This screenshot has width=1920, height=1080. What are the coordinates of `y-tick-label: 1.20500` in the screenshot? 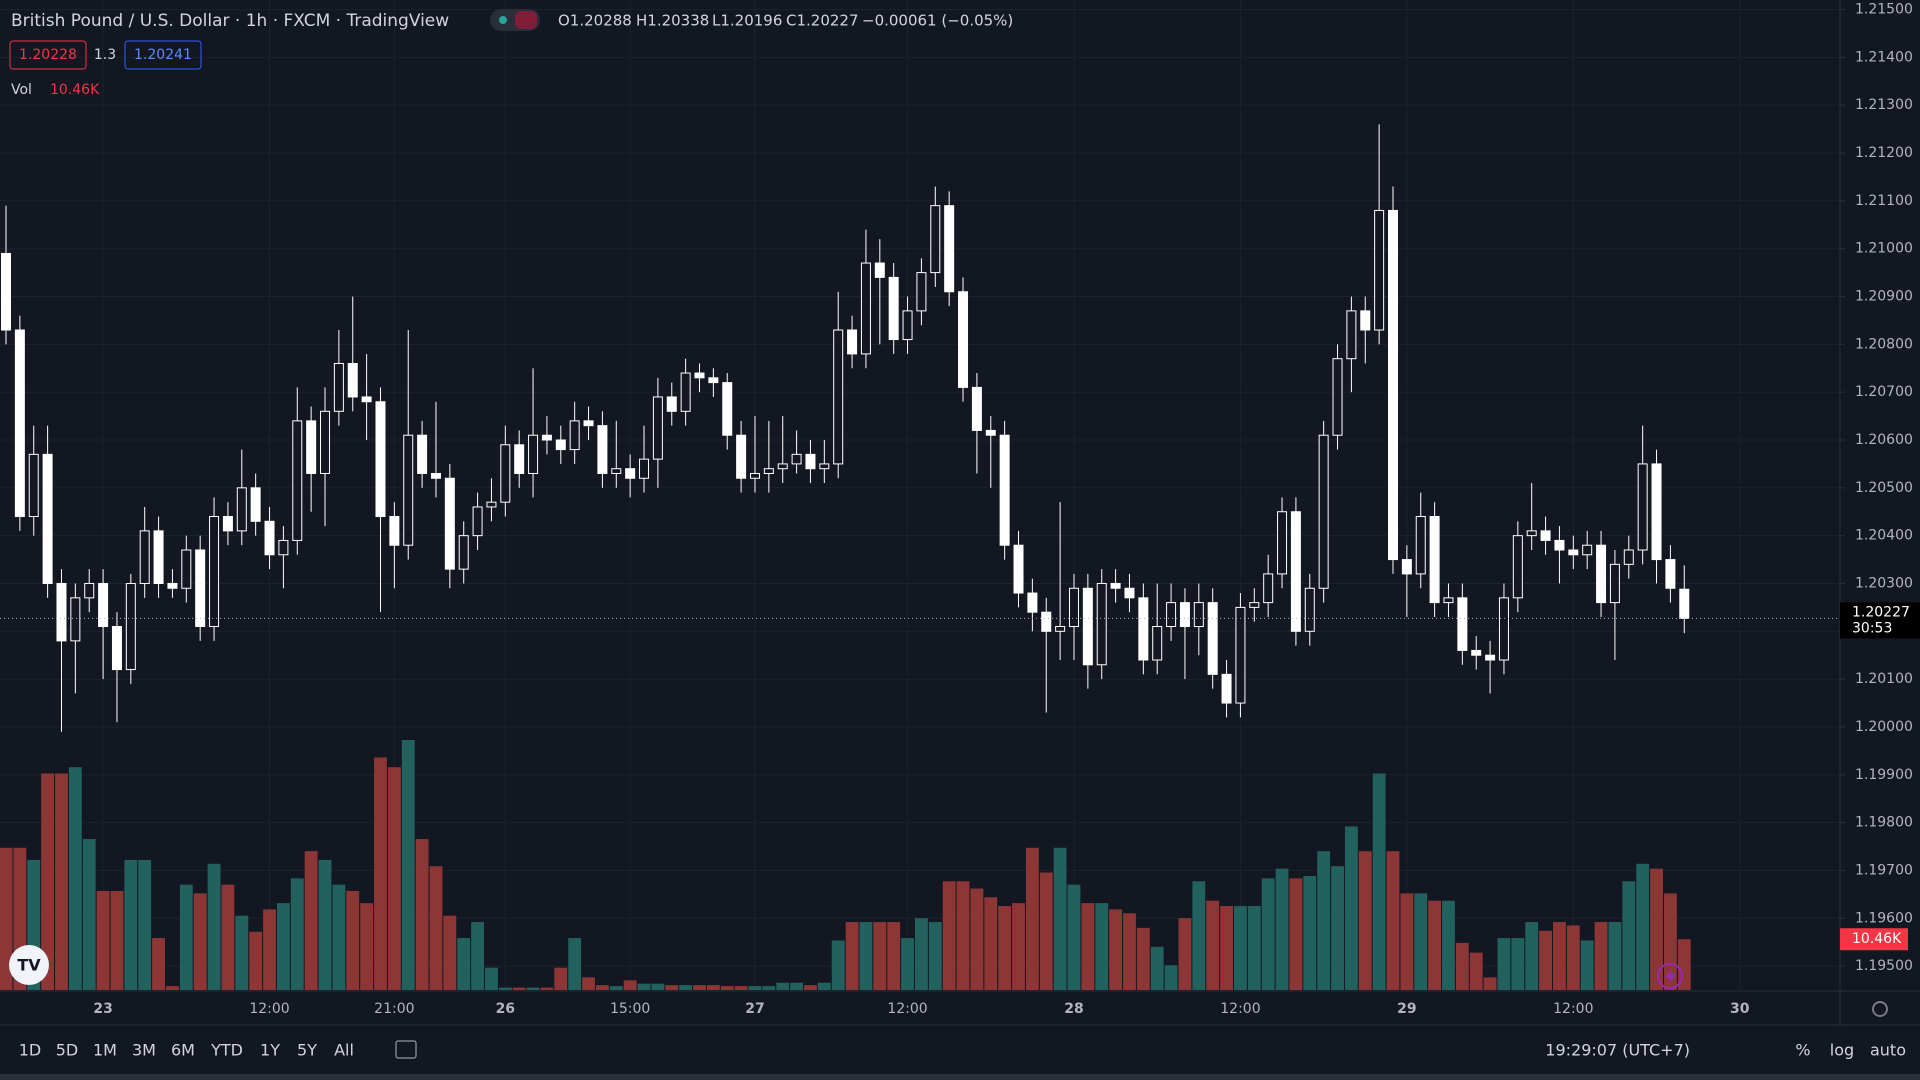 It's located at (1884, 488).